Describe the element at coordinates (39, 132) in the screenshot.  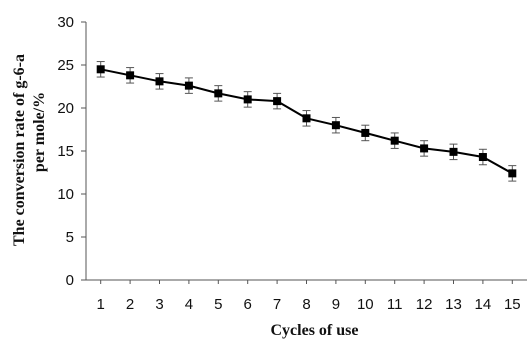
I see `y-axis-label-line2: per mole/%` at that location.